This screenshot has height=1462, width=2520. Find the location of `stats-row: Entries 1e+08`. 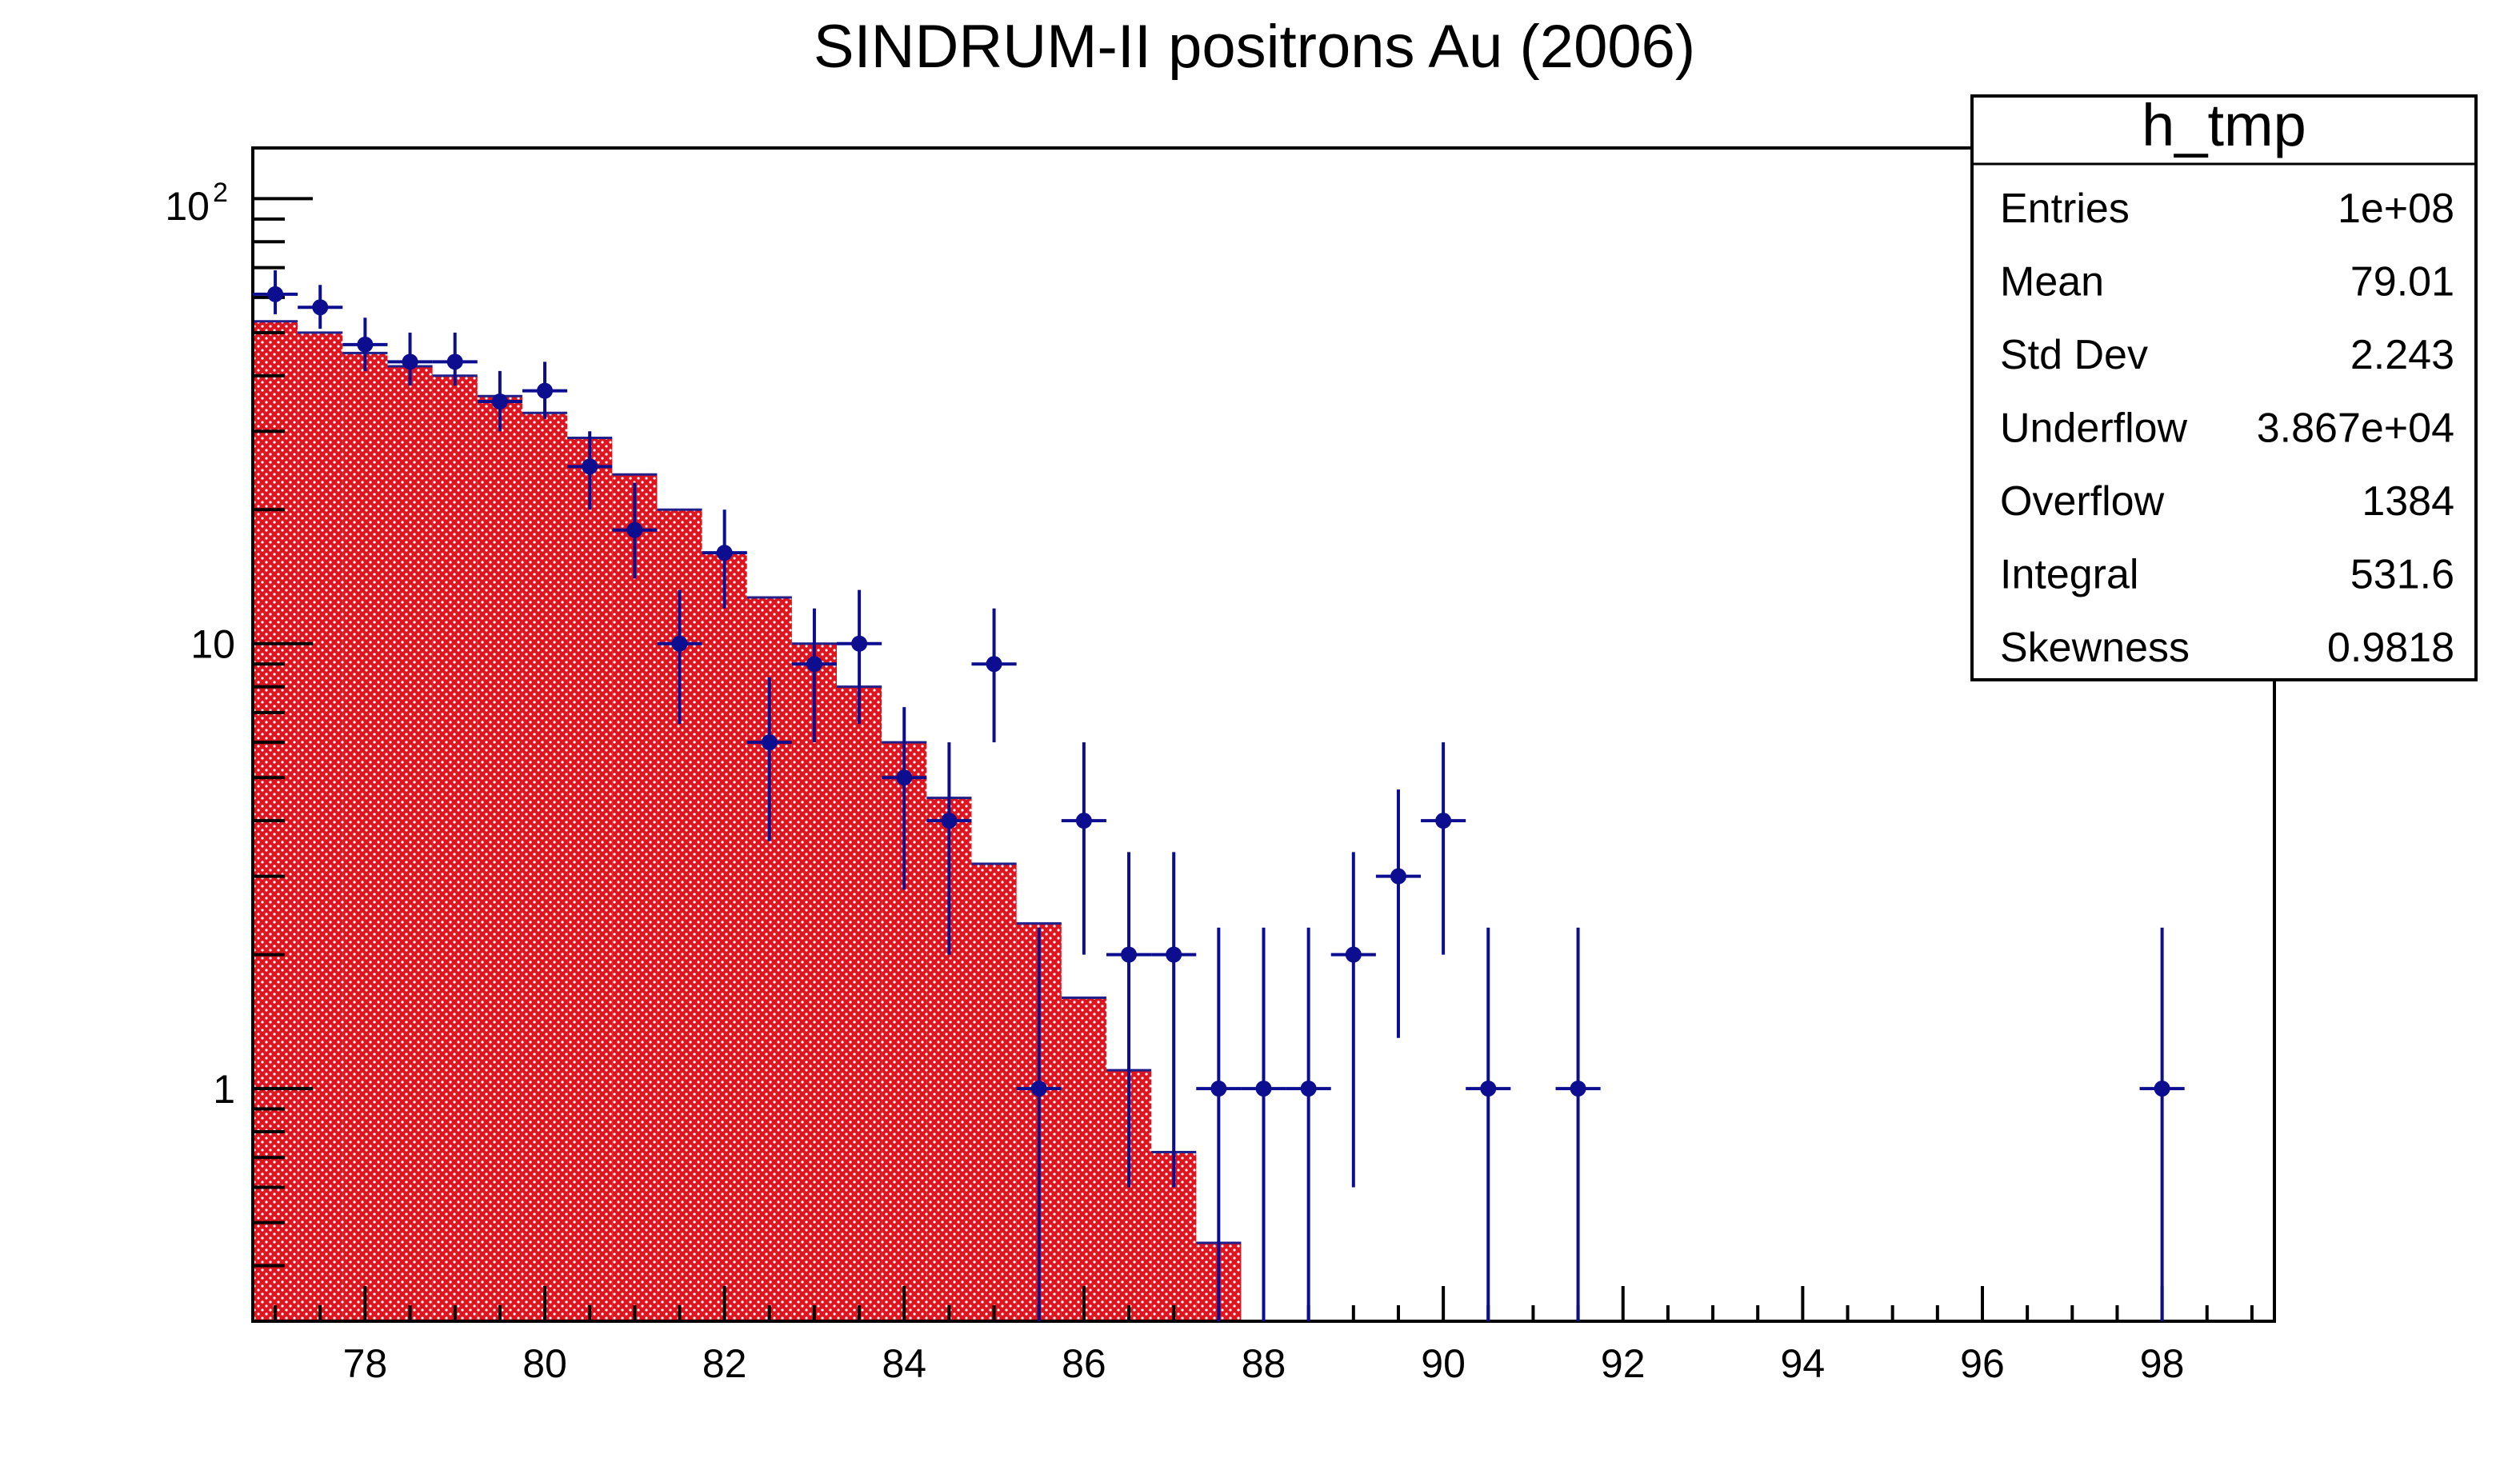

stats-row: Entries 1e+08 is located at coordinates (2227, 209).